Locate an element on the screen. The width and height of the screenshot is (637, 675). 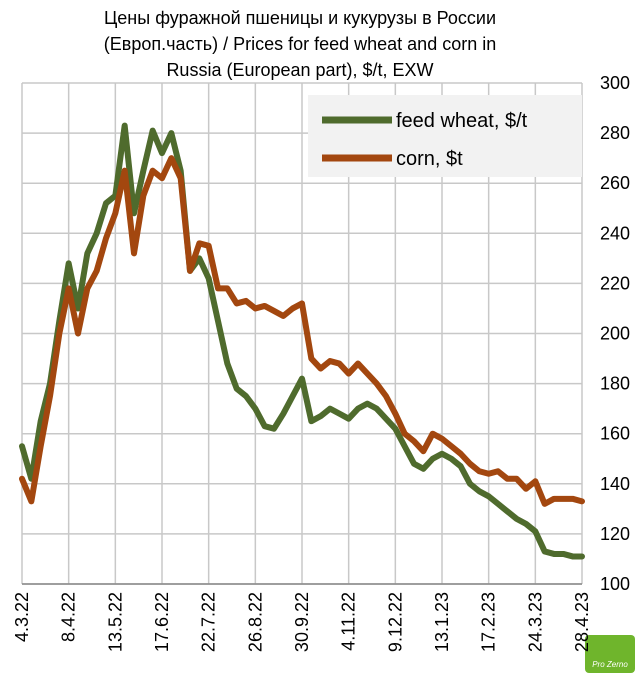
x-tick-label: 28.4.23 is located at coordinates (582, 622).